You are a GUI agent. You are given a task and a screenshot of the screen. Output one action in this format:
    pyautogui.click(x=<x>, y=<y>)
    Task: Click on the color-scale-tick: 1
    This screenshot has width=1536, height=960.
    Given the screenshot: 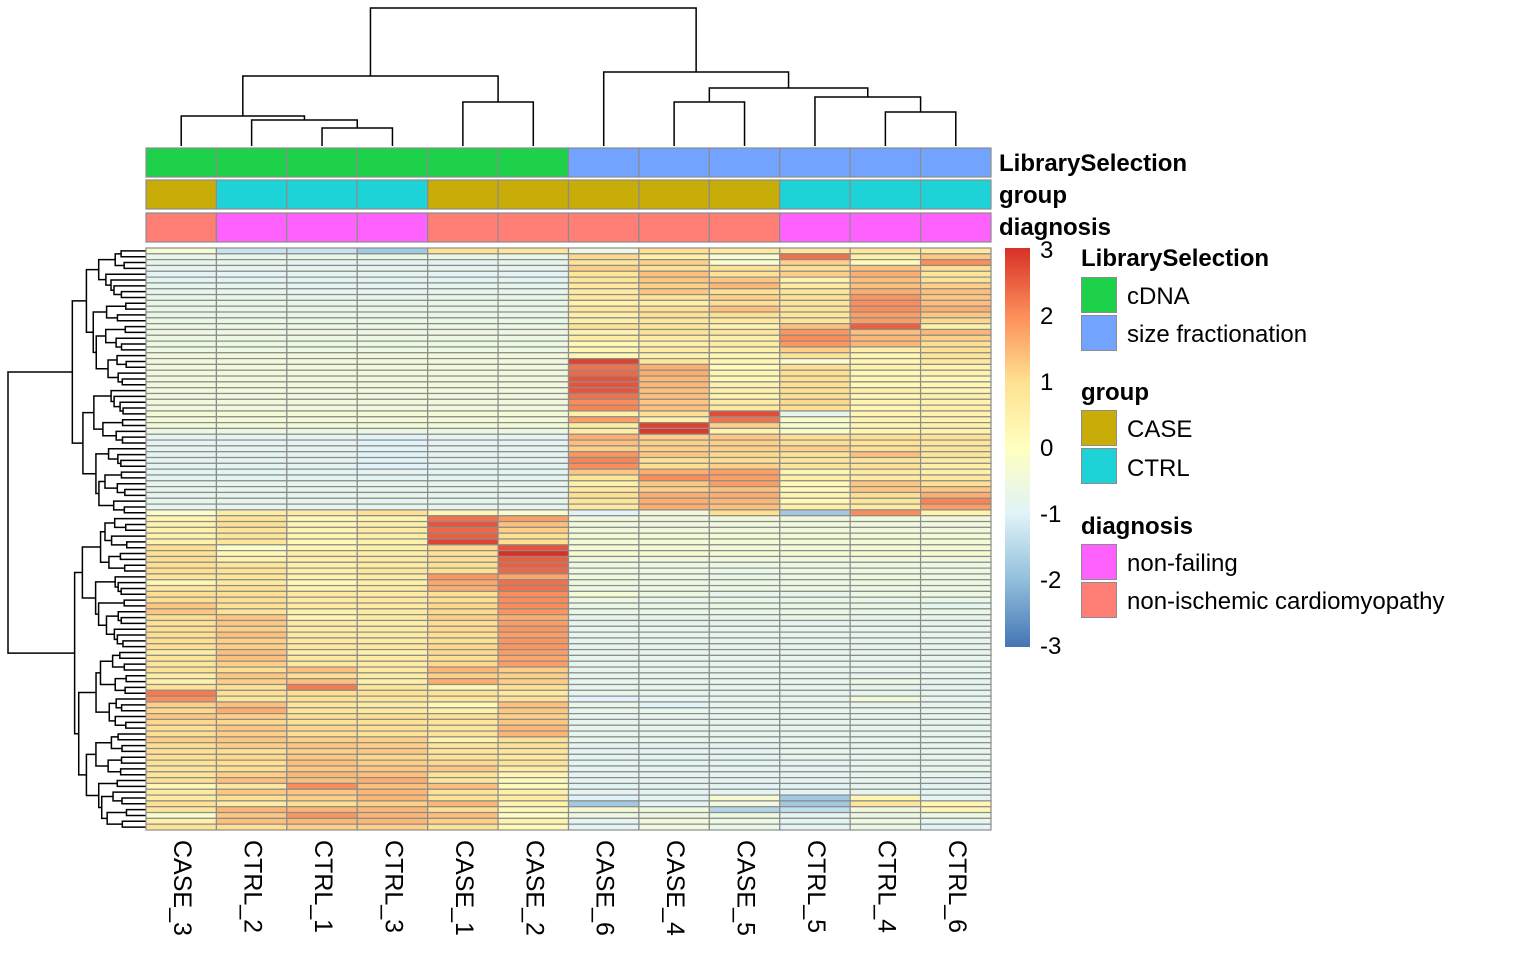 What is the action you would take?
    pyautogui.click(x=1047, y=382)
    